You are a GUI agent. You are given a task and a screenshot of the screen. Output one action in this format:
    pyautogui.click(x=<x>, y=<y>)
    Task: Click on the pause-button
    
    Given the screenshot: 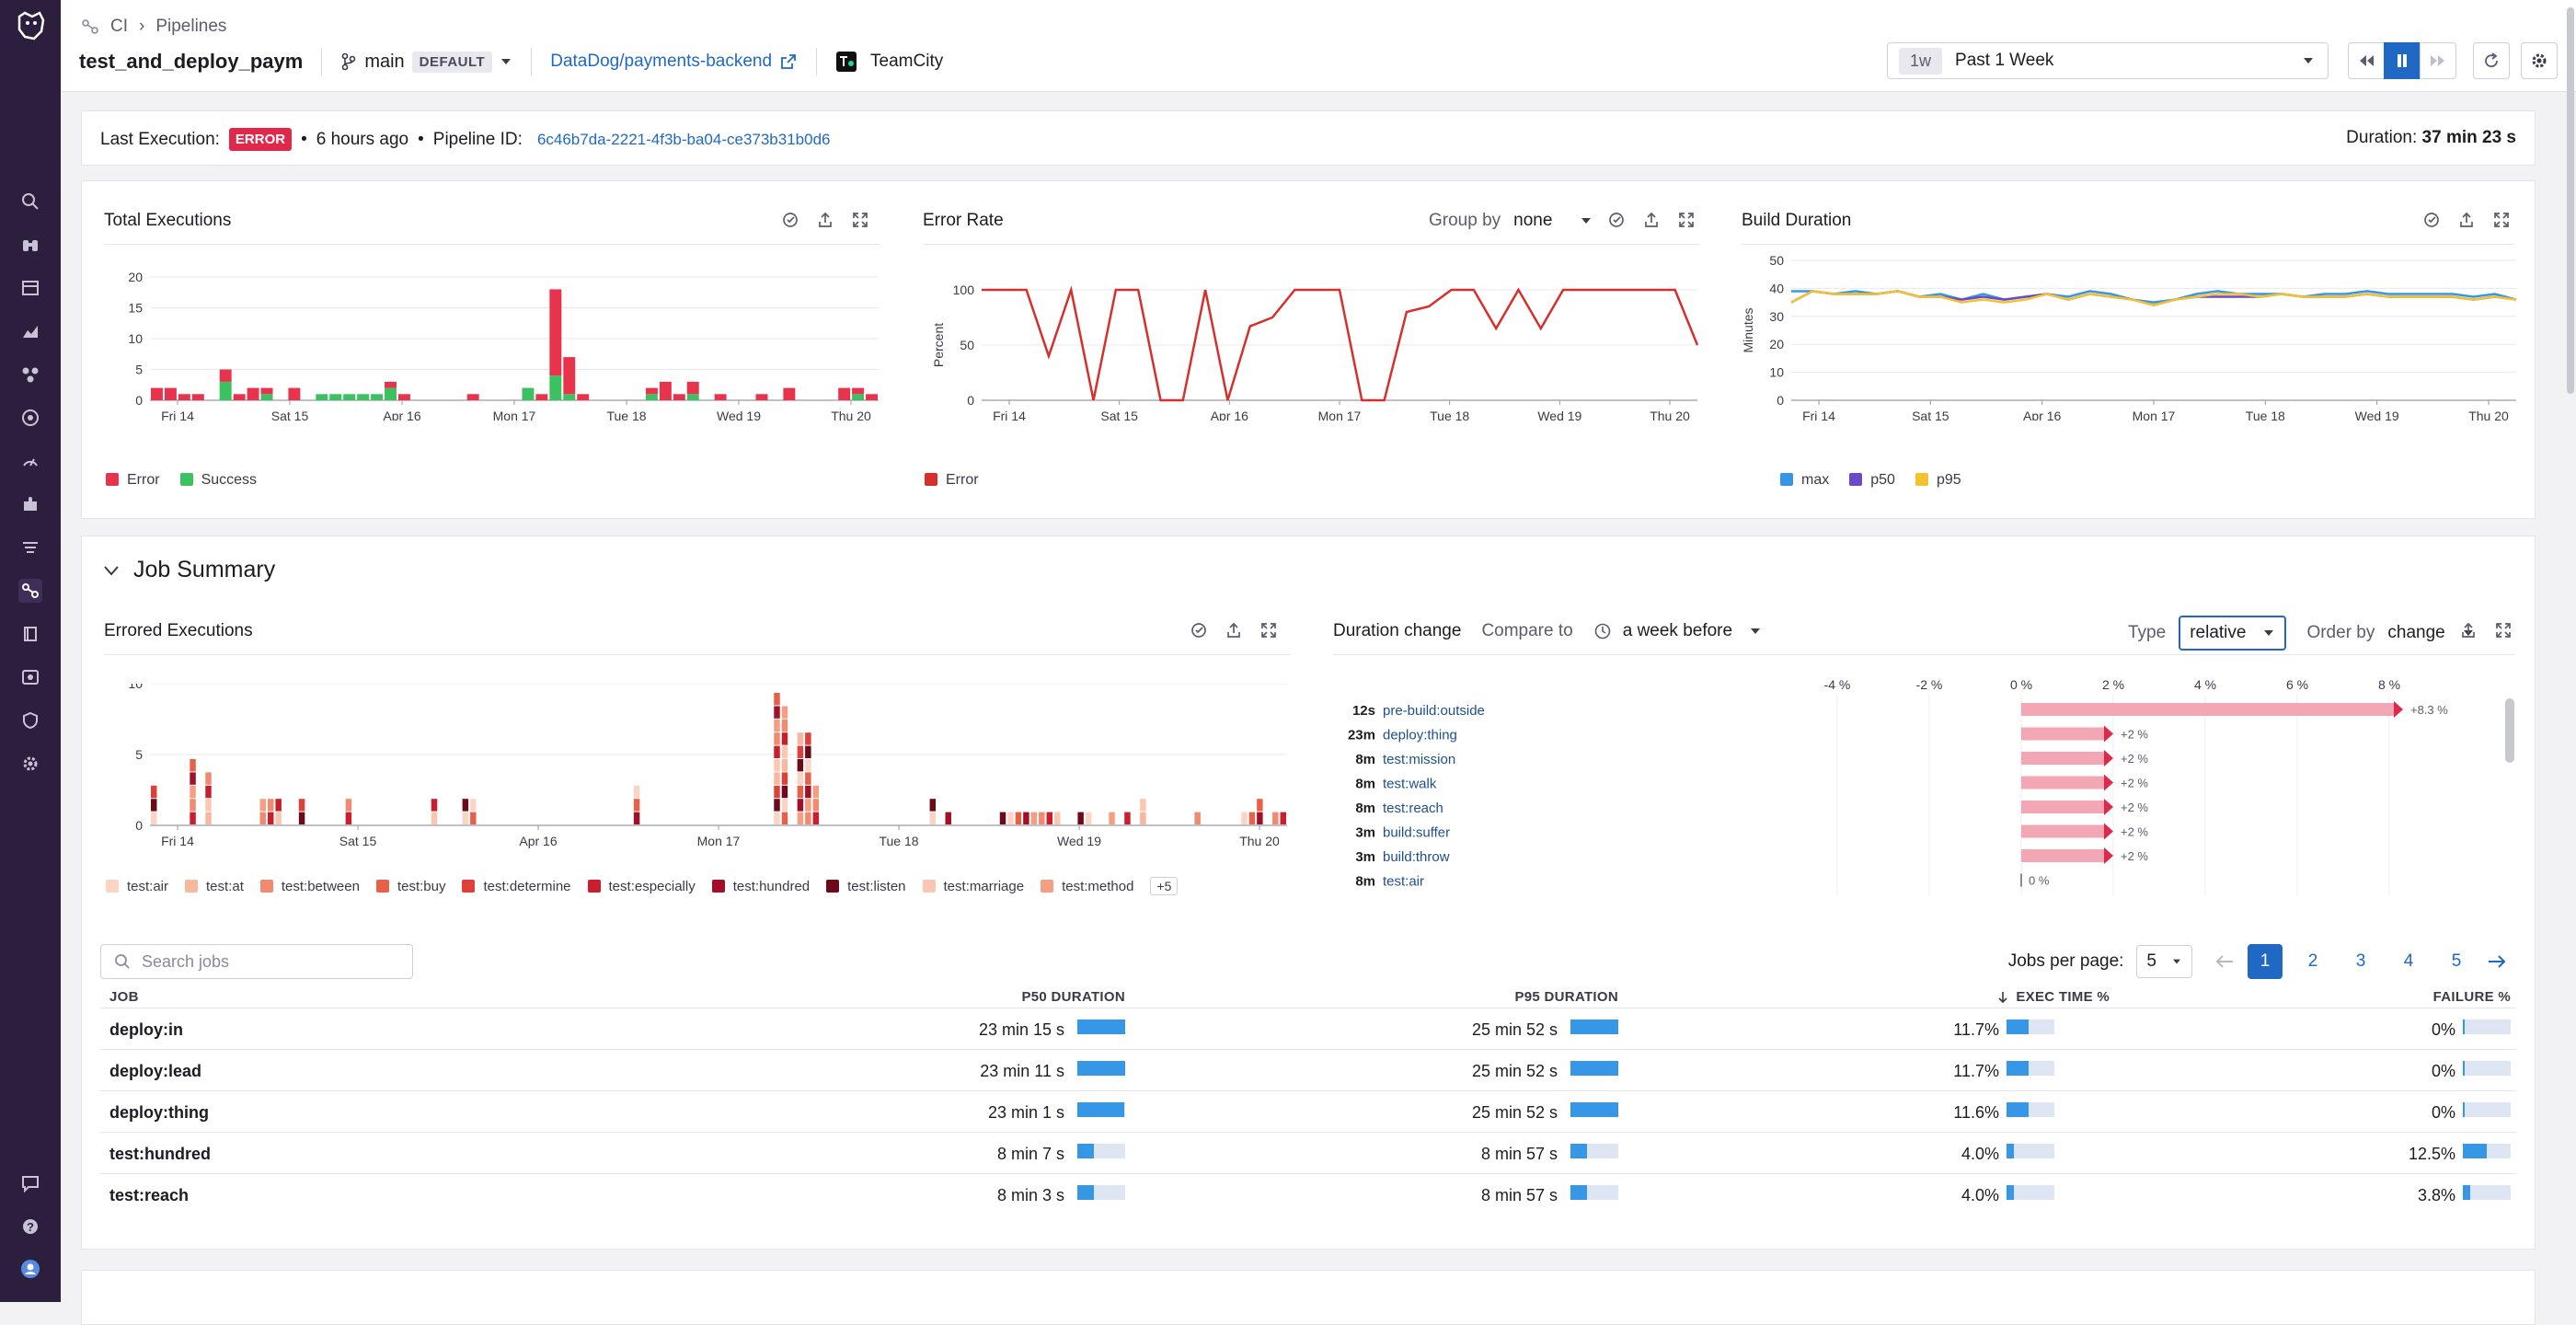 What is the action you would take?
    pyautogui.click(x=2402, y=60)
    